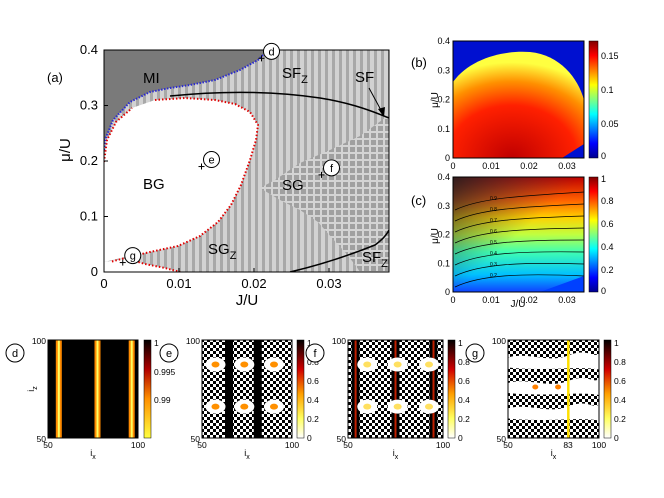 Image resolution: width=664 pixels, height=498 pixels. I want to click on panel-a-xlabel: J/U, so click(247, 300).